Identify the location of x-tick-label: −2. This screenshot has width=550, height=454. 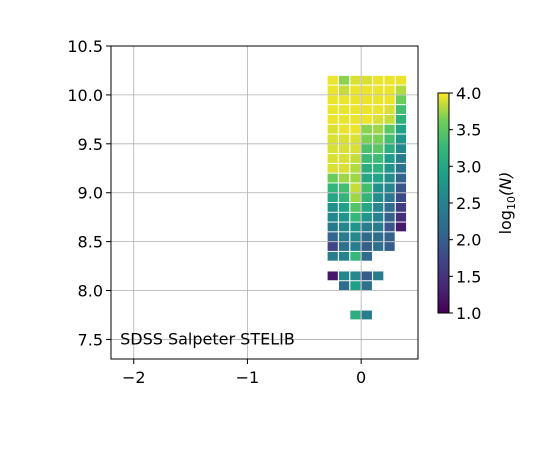
(134, 377).